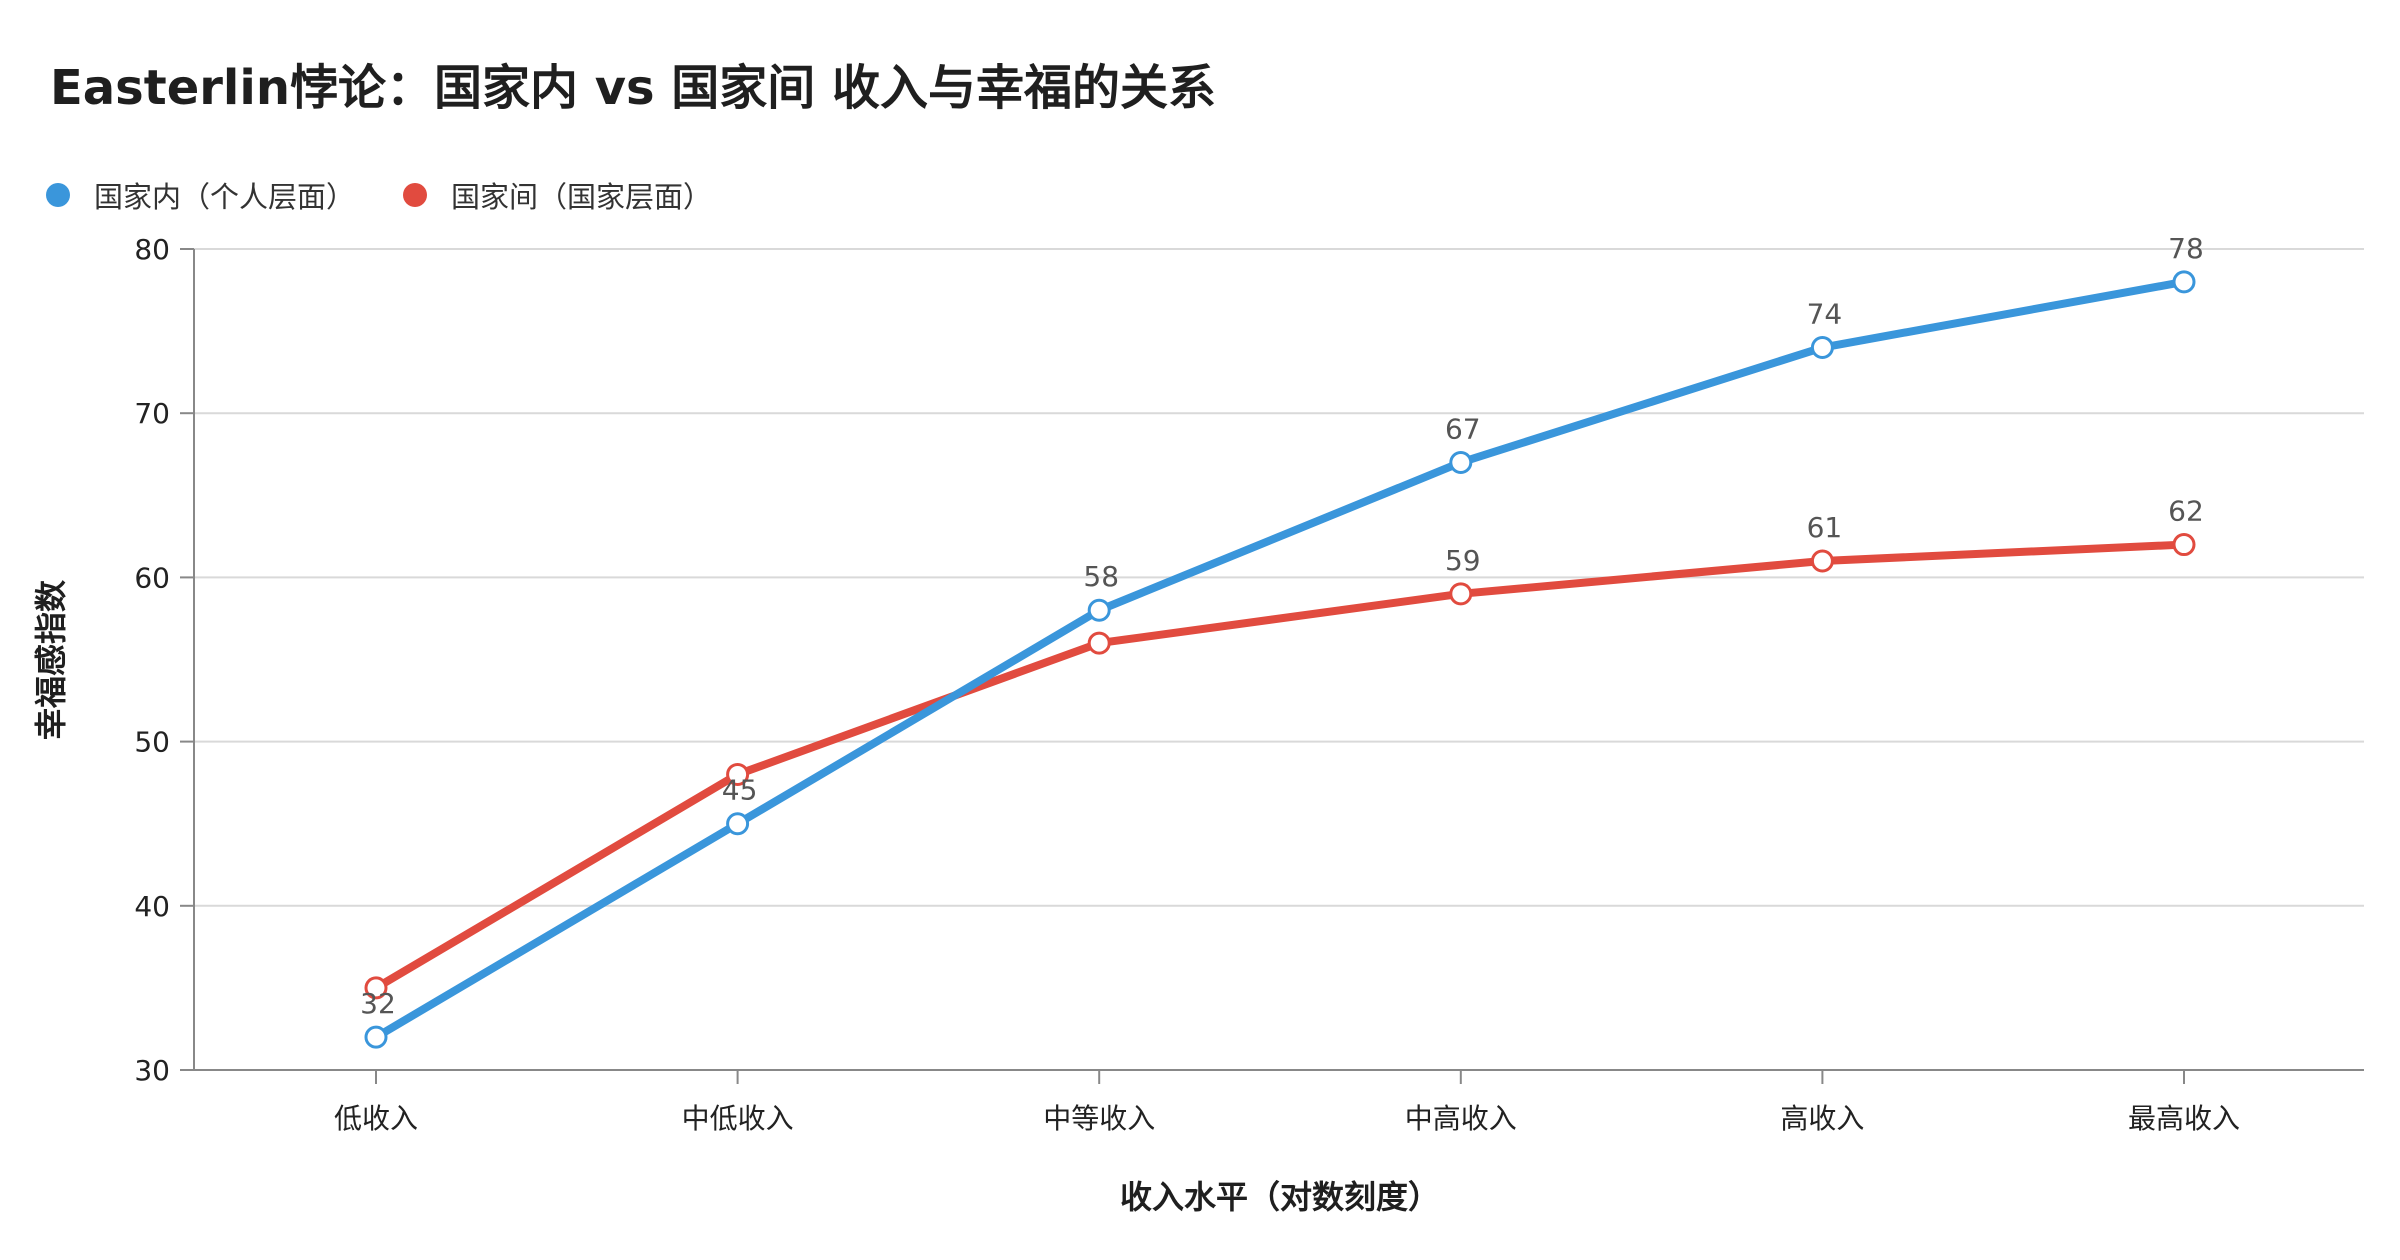 This screenshot has width=2400, height=1260. I want to click on data-label-between-3: 59, so click(1463, 560).